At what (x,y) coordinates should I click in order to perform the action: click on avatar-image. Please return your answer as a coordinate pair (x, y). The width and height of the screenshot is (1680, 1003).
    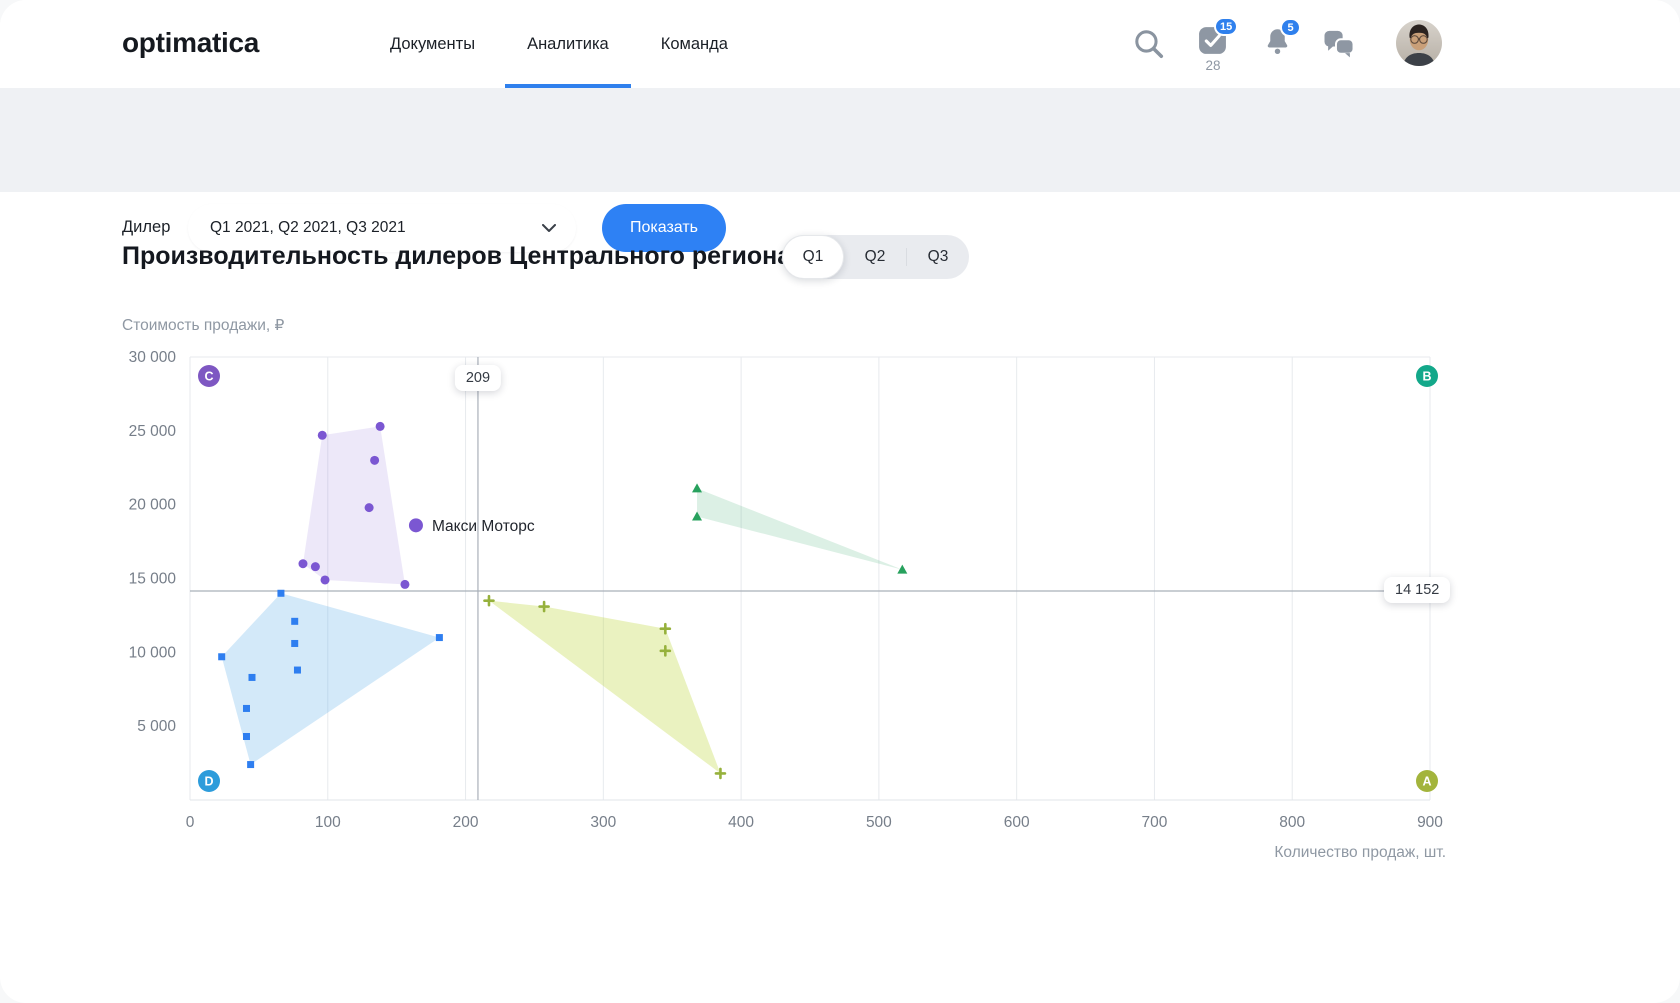
    Looking at the image, I should click on (1419, 43).